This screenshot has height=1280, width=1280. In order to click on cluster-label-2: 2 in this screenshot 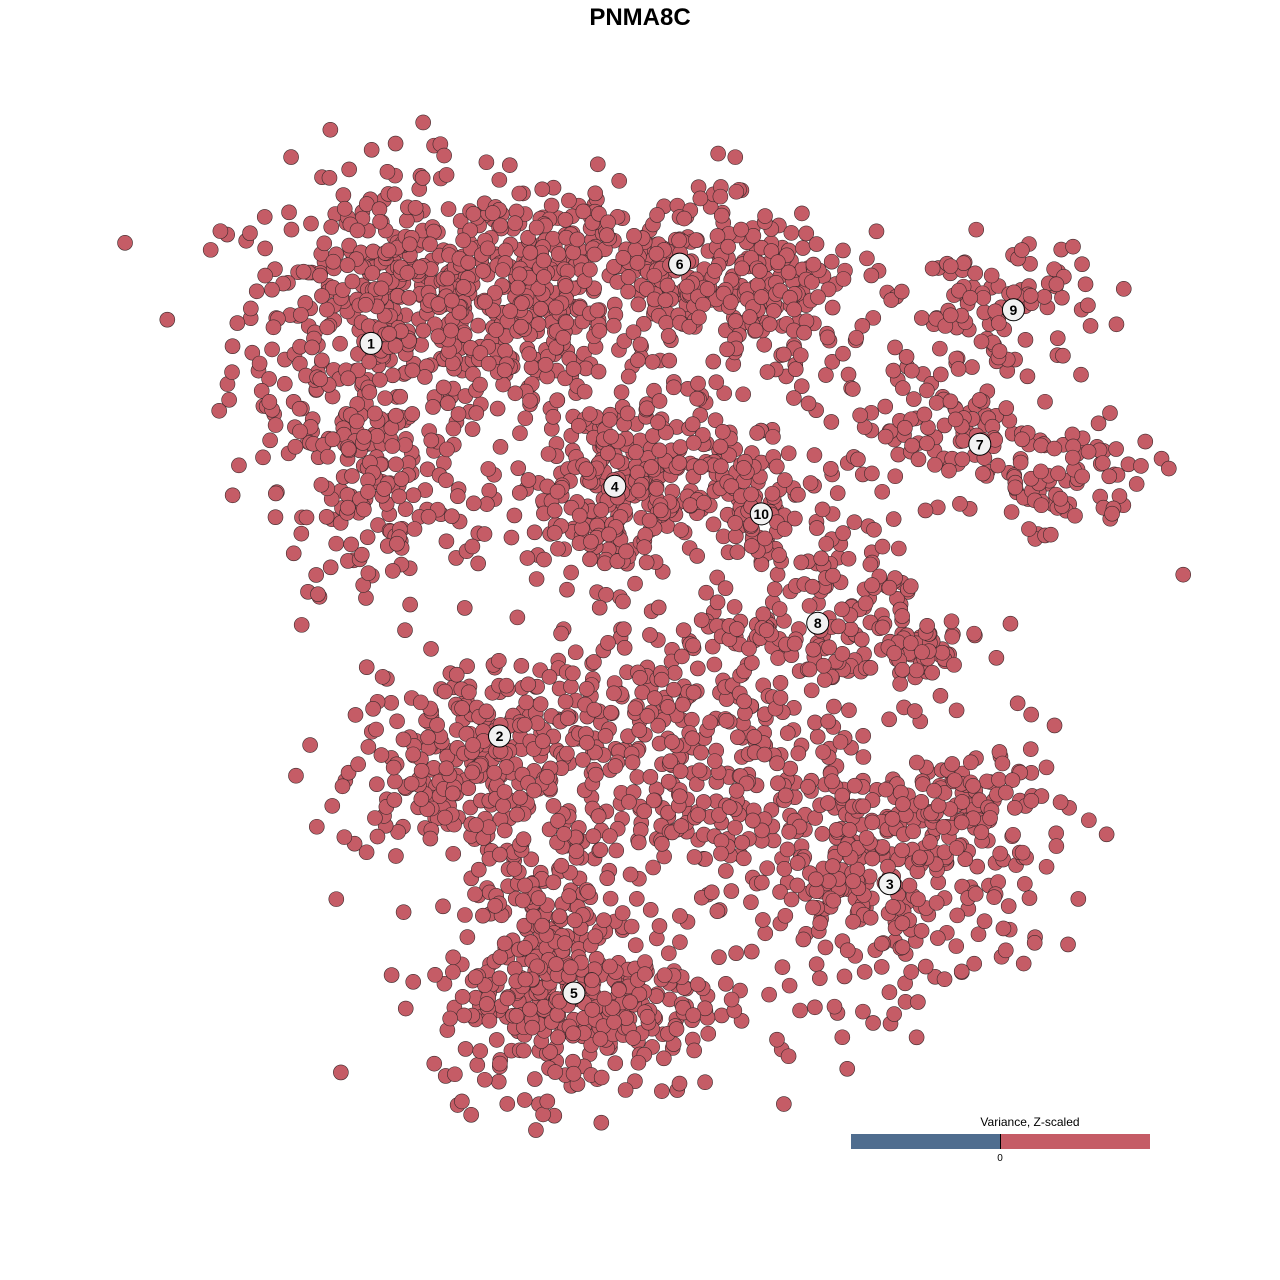, I will do `click(500, 736)`.